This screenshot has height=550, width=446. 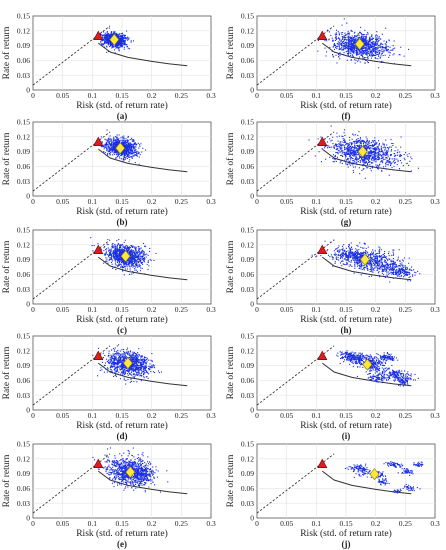 I want to click on y-tick-label: 0, so click(x=28, y=518).